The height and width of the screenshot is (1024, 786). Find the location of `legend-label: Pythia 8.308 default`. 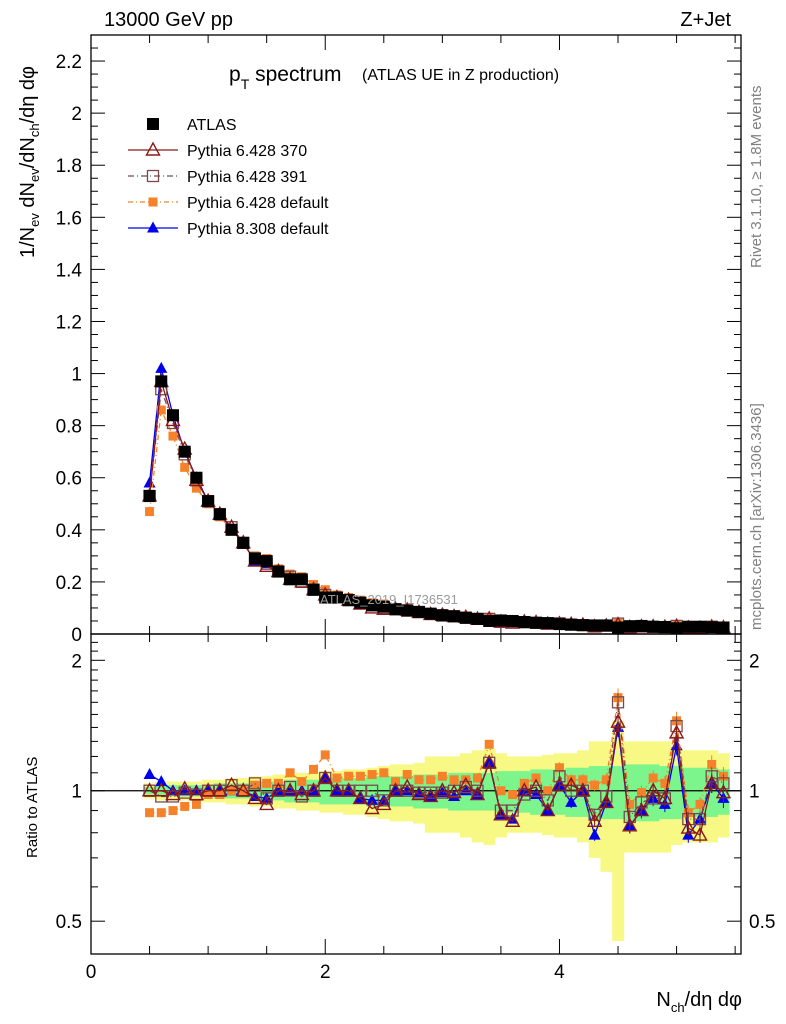

legend-label: Pythia 8.308 default is located at coordinates (258, 229).